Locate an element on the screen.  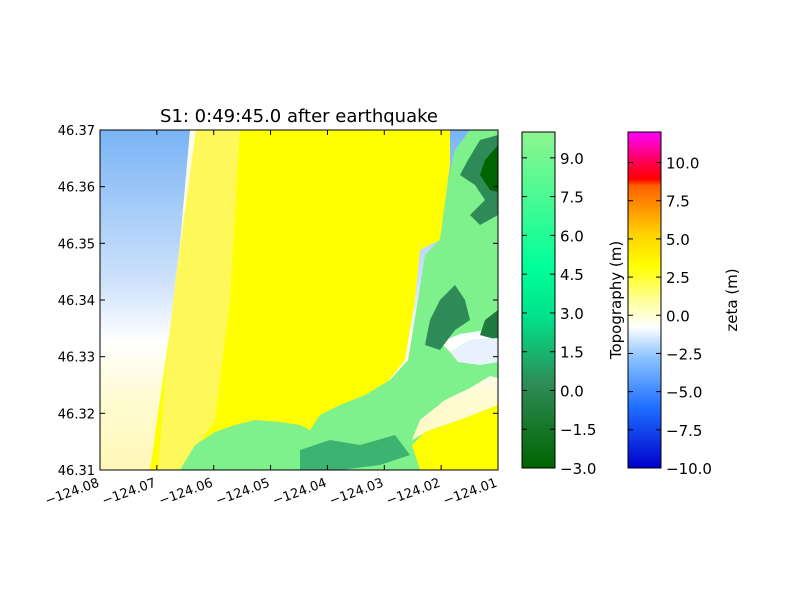
colorbar-tick-label: −7.5 is located at coordinates (684, 431).